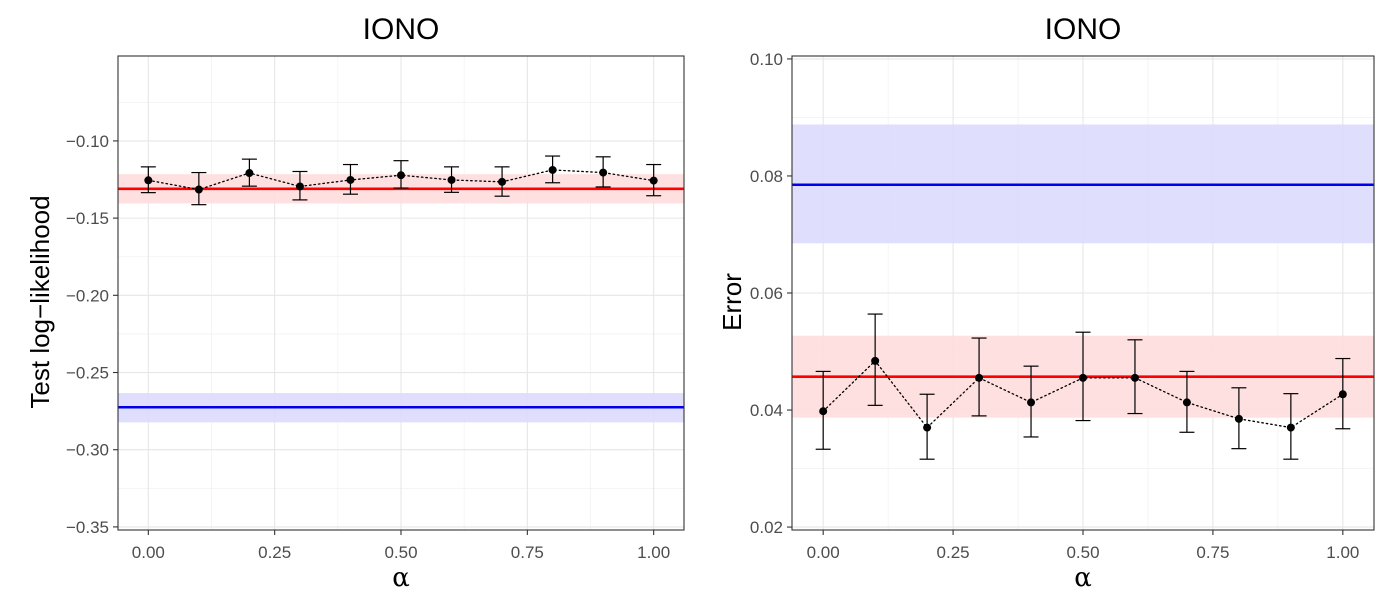 The image size is (1398, 603). Describe the element at coordinates (766, 527) in the screenshot. I see `y-tick-label: 0.02` at that location.